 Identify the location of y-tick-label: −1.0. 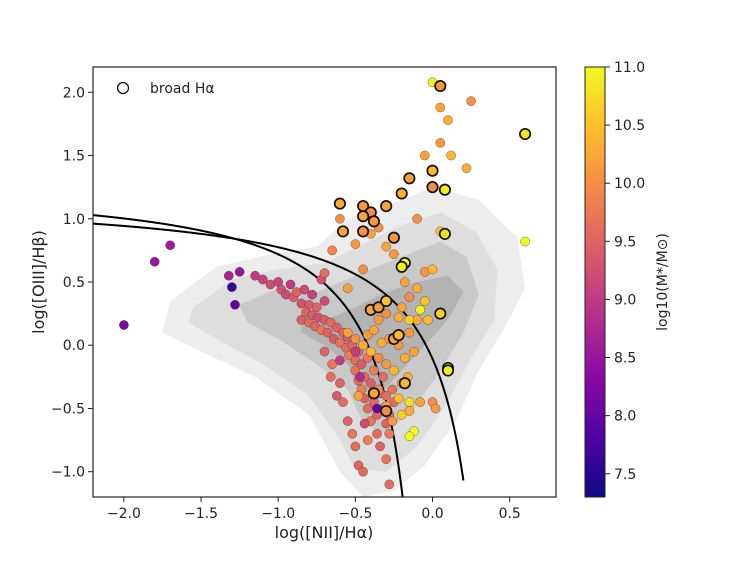
(68, 473).